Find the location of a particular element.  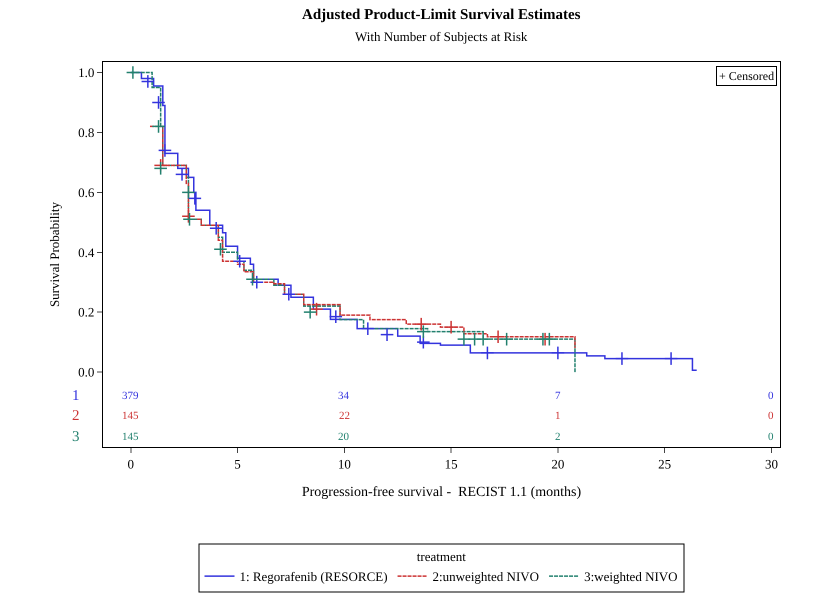

text: 1 is located at coordinates (76, 396).